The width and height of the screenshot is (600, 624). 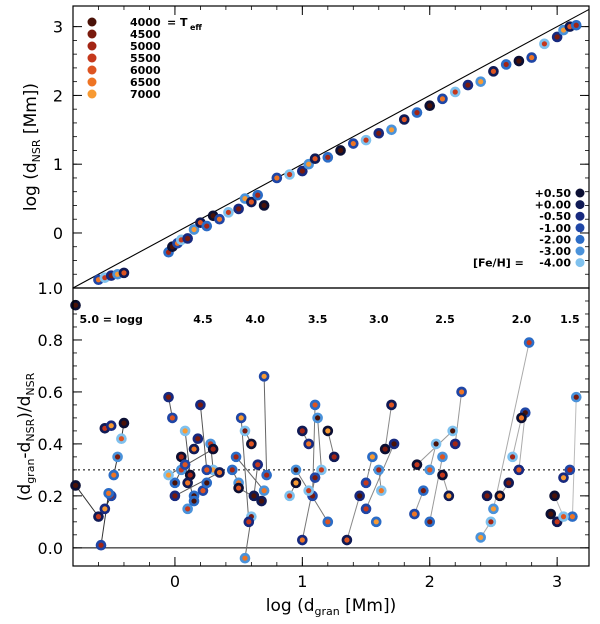 What do you see at coordinates (331, 607) in the screenshot?
I see `bottom-x-axis-label: log (dgran [Mm])` at bounding box center [331, 607].